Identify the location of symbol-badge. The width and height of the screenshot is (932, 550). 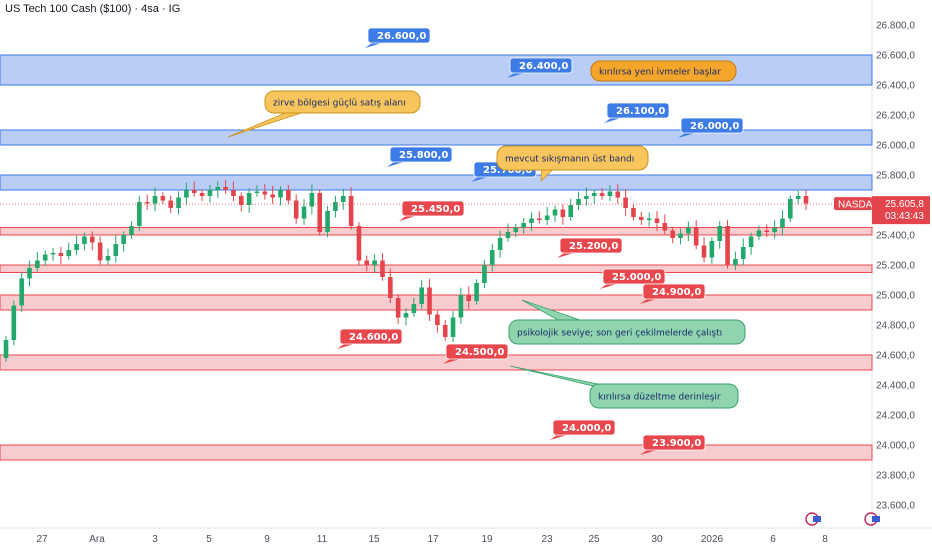
(853, 204).